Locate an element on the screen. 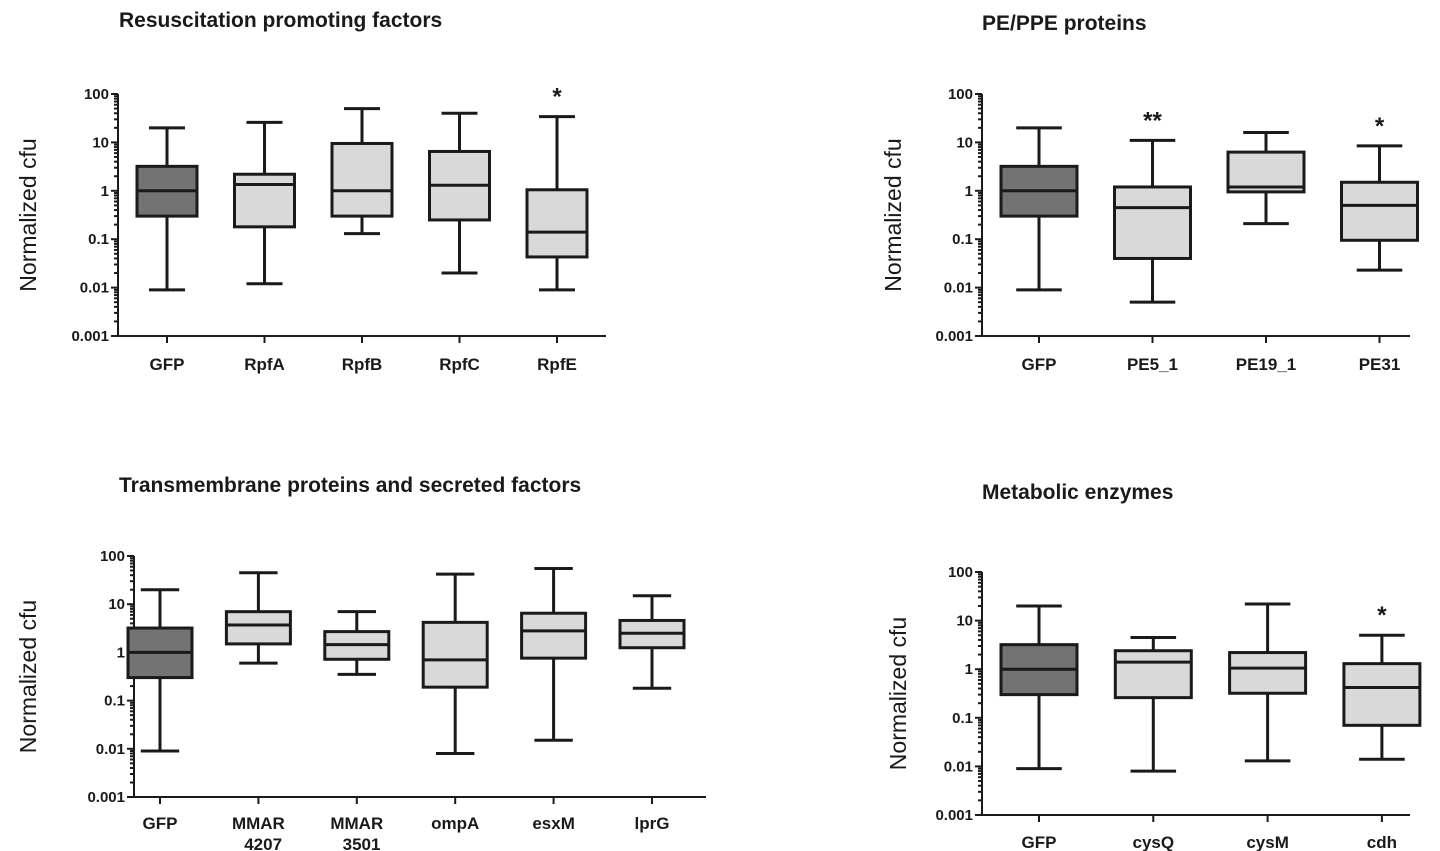 This screenshot has height=851, width=1440. panel-2-title: PE/PPE proteins is located at coordinates (1064, 23).